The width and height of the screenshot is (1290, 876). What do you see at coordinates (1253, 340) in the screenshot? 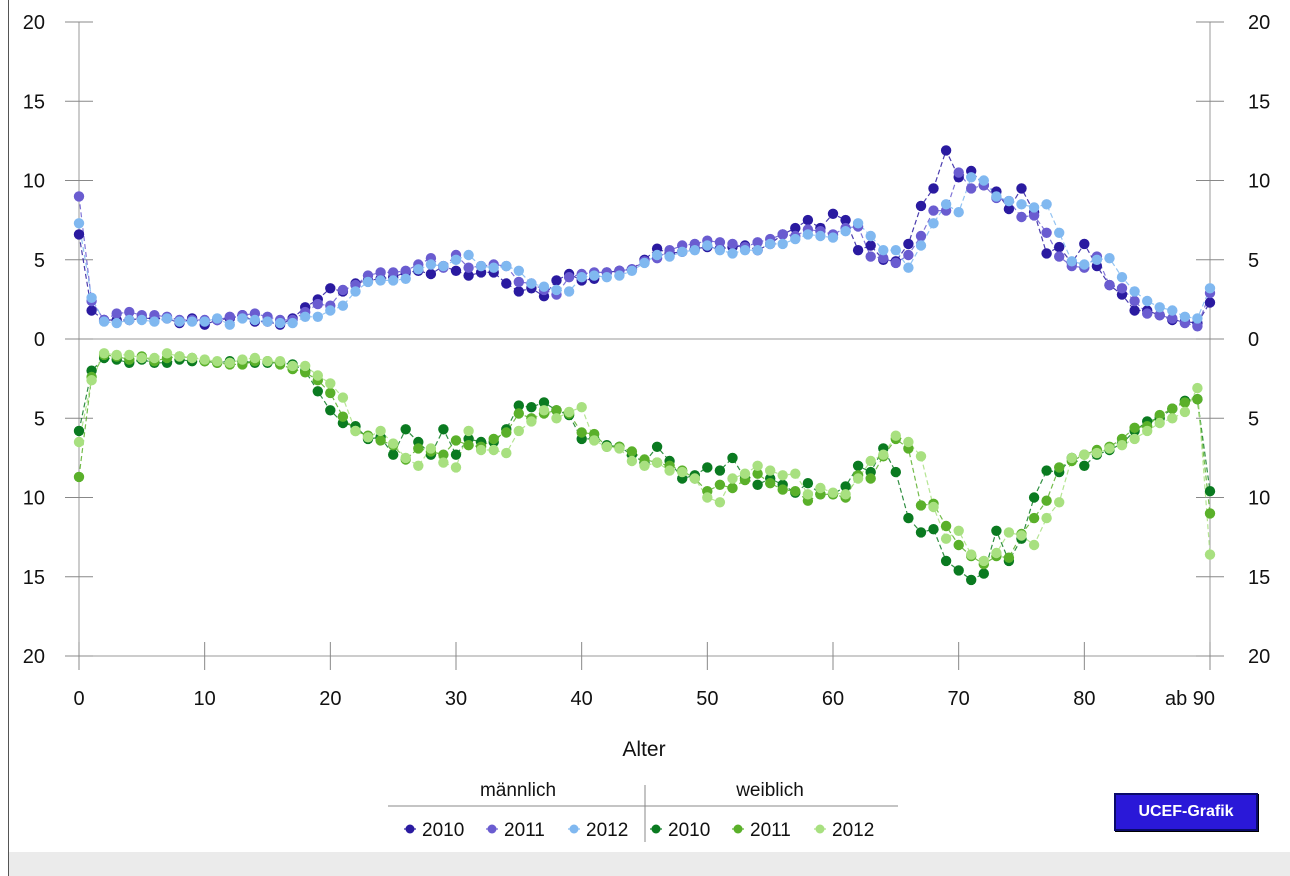
I see `y-tick-label-right: 0` at bounding box center [1253, 340].